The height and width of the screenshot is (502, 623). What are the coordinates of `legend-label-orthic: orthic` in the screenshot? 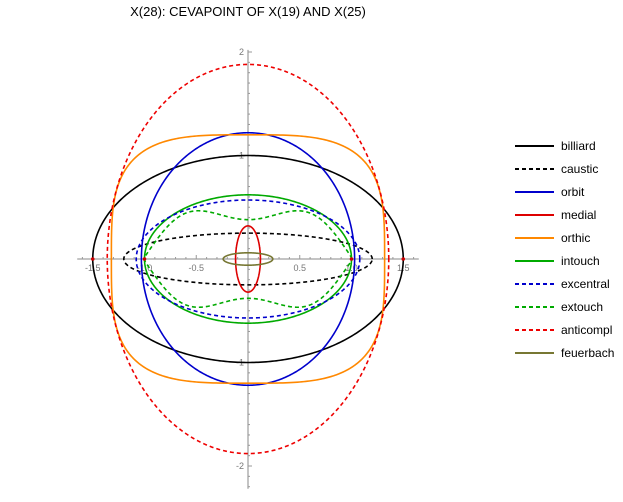 It's located at (575, 238).